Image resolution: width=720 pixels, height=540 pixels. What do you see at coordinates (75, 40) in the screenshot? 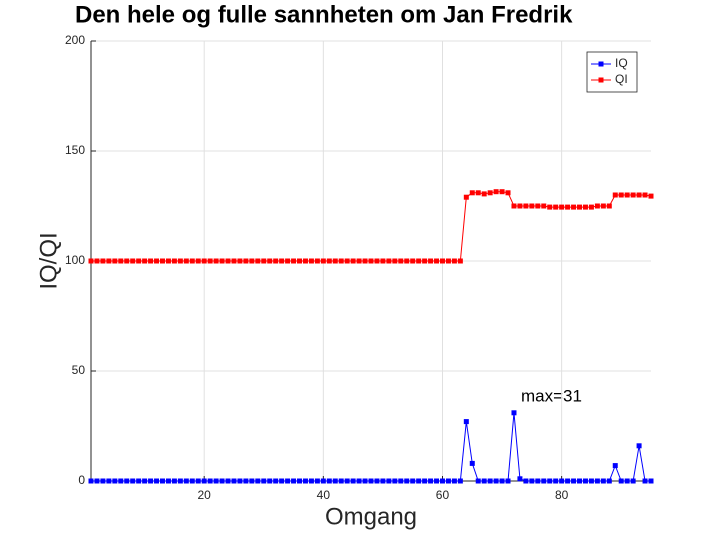
I see `y-tick-label: 200` at bounding box center [75, 40].